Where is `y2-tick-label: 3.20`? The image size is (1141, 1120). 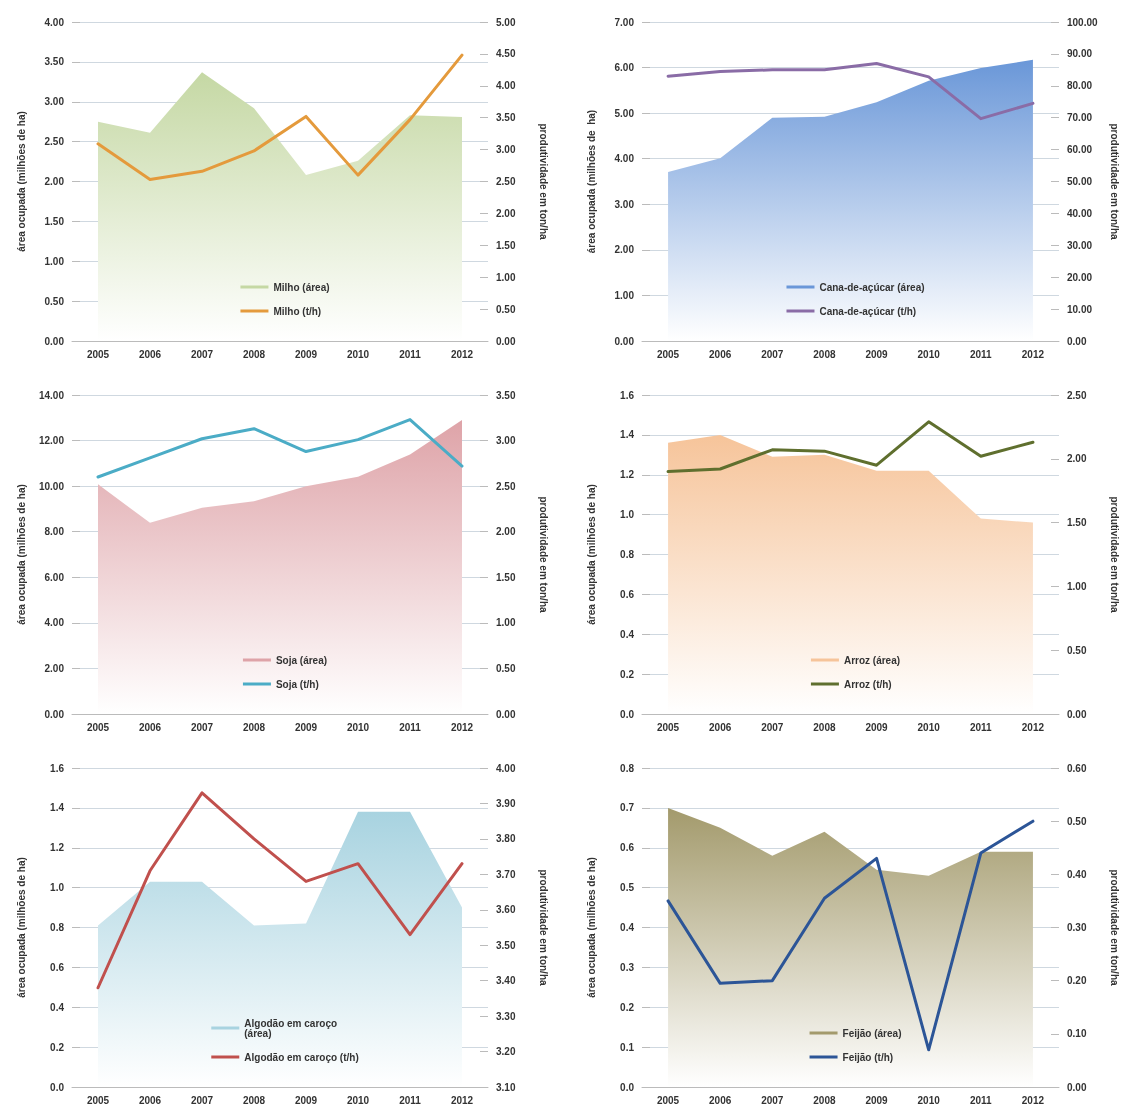
y2-tick-label: 3.20 is located at coordinates (506, 1052).